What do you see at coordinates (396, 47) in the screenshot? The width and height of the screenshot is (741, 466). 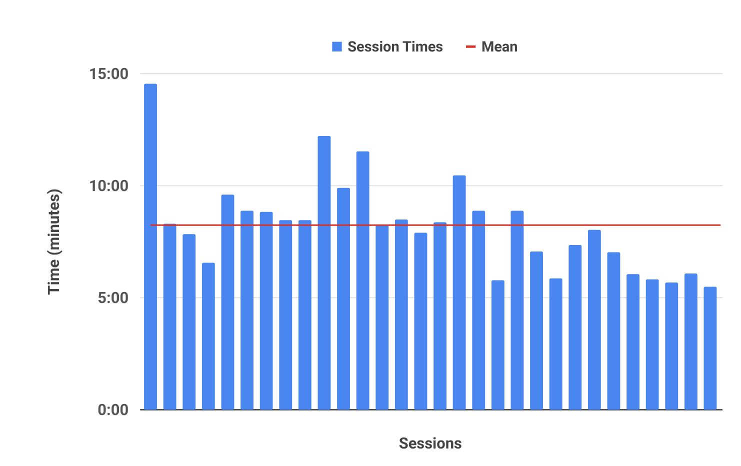 I see `legend-label: Session Times` at bounding box center [396, 47].